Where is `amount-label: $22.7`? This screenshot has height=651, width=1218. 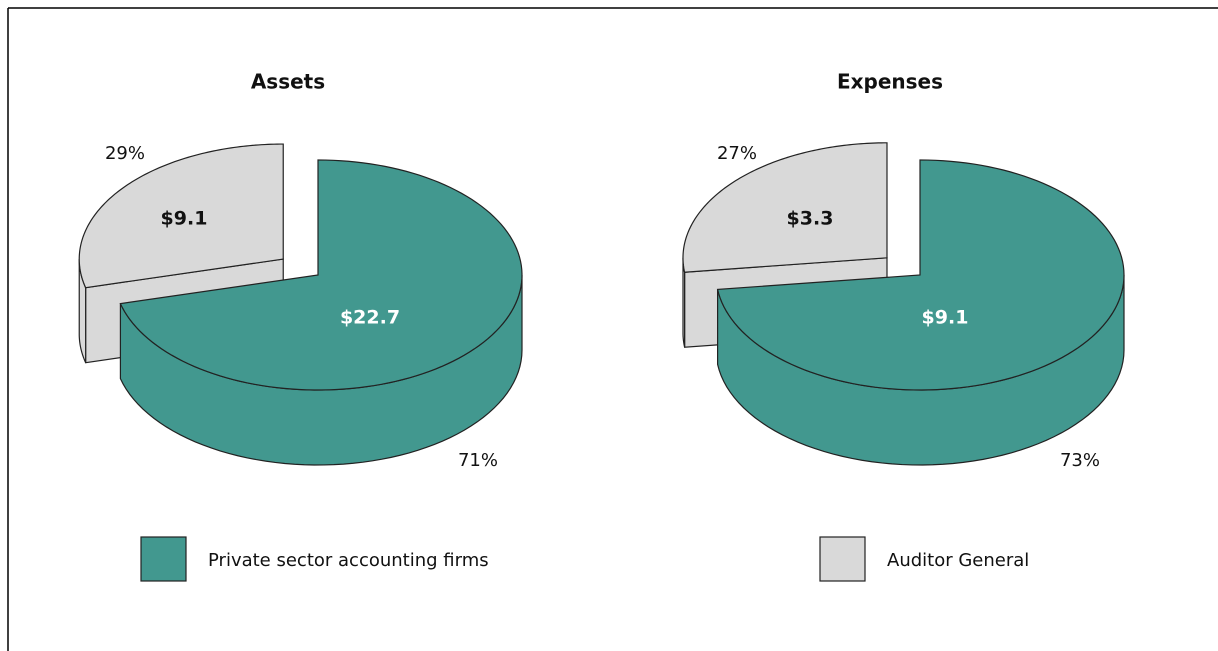 amount-label: $22.7 is located at coordinates (370, 318).